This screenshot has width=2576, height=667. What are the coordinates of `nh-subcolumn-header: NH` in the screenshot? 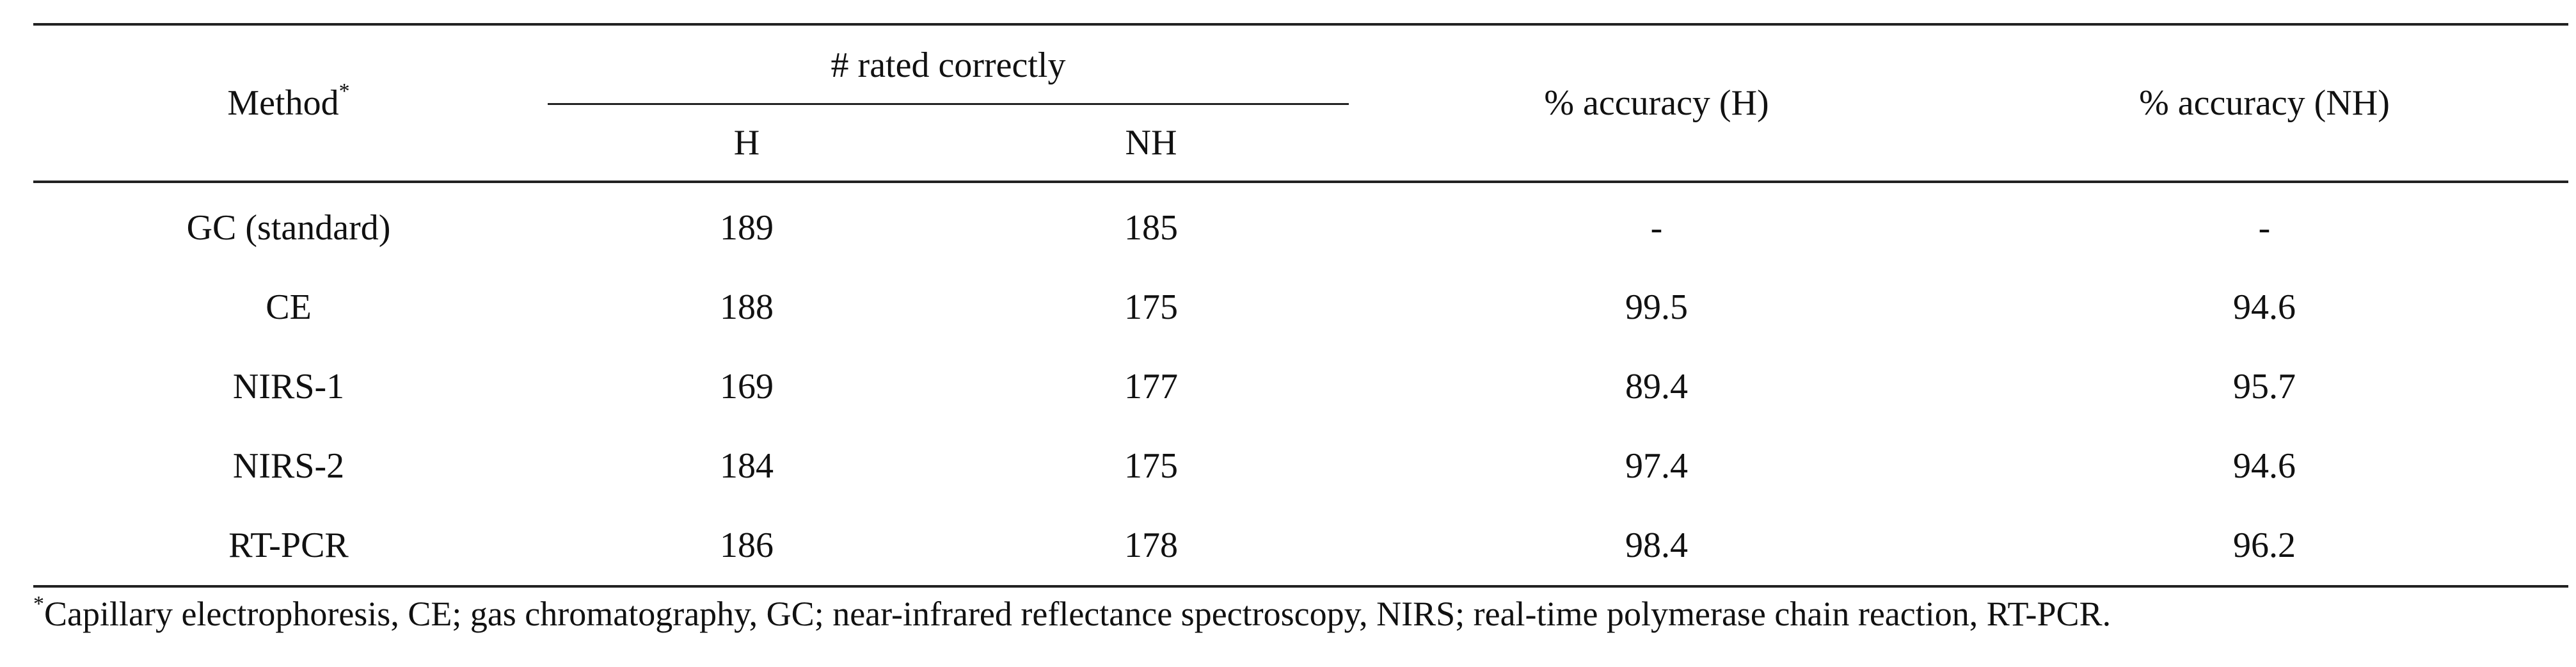 It's located at (1151, 144).